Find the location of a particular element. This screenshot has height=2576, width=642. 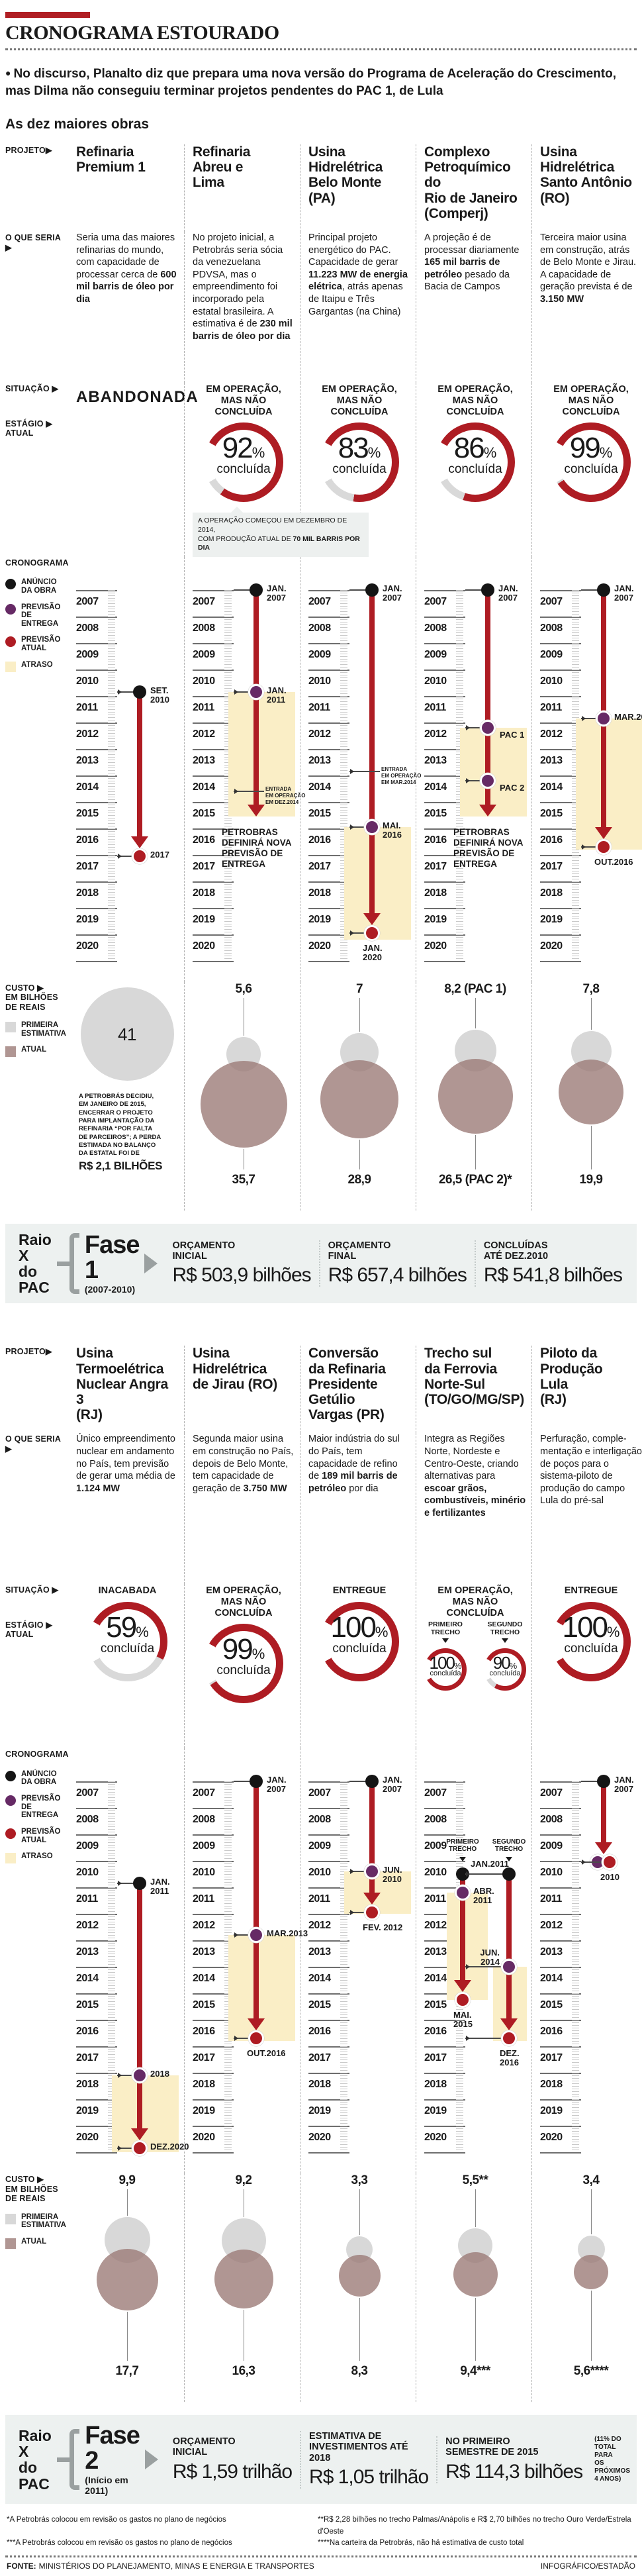

timeline-date-label: MAI. 2015 is located at coordinates (463, 2020).